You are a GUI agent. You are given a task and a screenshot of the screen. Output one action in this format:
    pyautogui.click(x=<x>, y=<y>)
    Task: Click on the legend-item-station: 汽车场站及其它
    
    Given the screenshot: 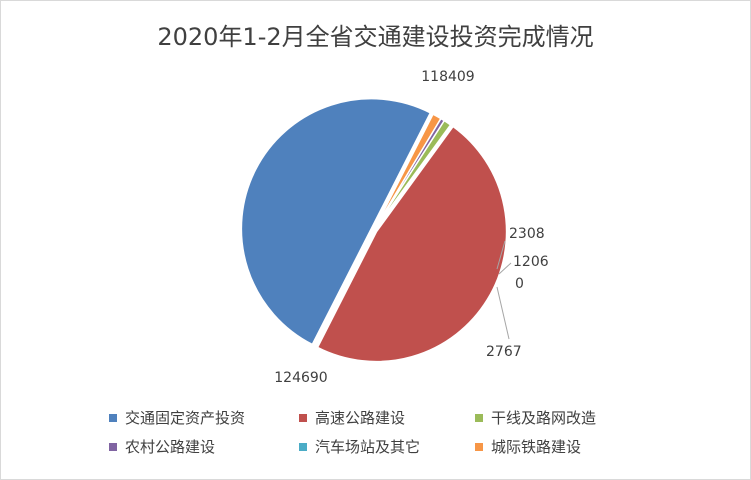 What is the action you would take?
    pyautogui.click(x=387, y=446)
    